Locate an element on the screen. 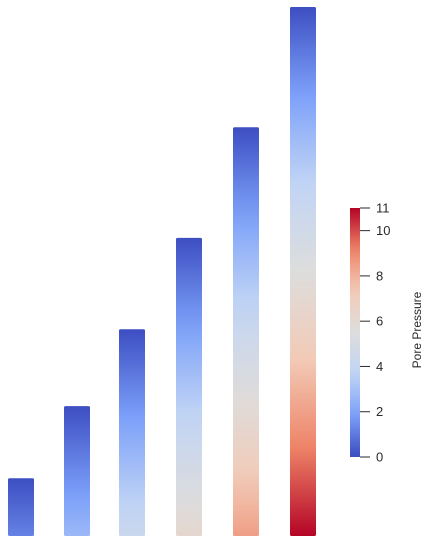 Image resolution: width=428 pixels, height=544 pixels. scalar-bar-legend: 0 2 4 6 8 10 11 Pore Pressure is located at coordinates (387, 333).